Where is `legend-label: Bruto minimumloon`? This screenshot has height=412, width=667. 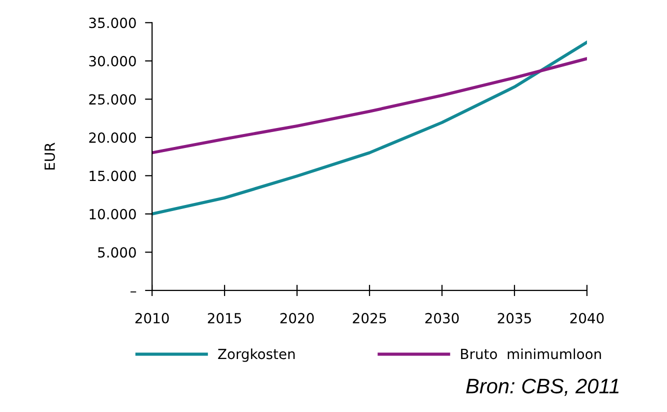
legend-label: Bruto minimumloon is located at coordinates (531, 354).